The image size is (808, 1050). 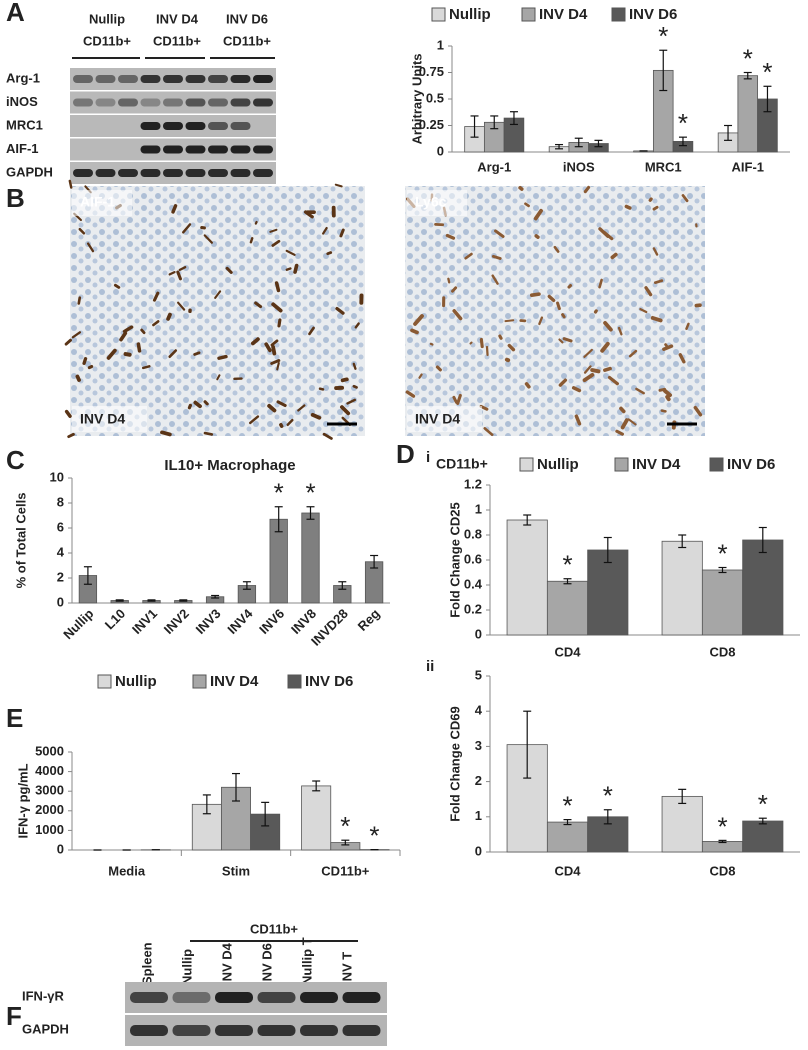 What do you see at coordinates (579, 166) in the screenshot?
I see `x-tick-label: iNOS` at bounding box center [579, 166].